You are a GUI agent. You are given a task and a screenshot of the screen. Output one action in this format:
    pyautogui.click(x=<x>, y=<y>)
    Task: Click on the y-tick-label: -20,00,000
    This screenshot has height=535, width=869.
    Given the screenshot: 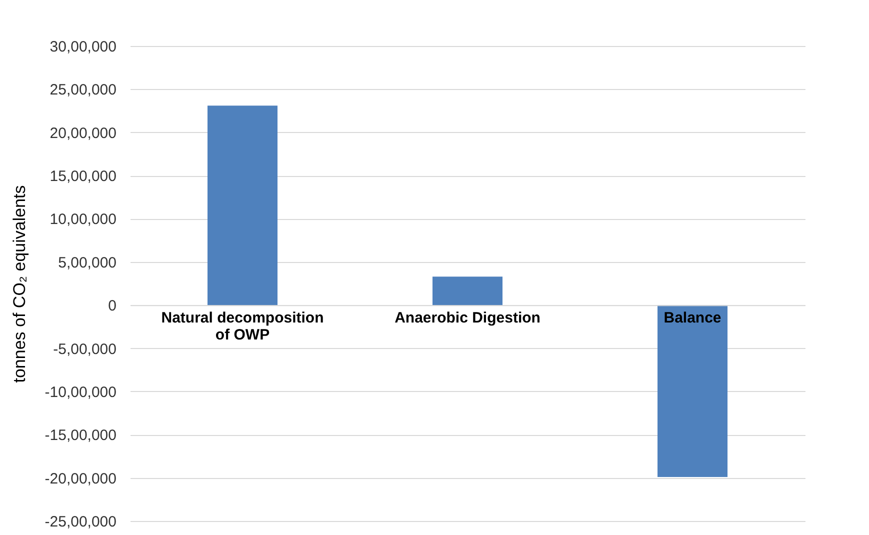 What is the action you would take?
    pyautogui.click(x=80, y=479)
    